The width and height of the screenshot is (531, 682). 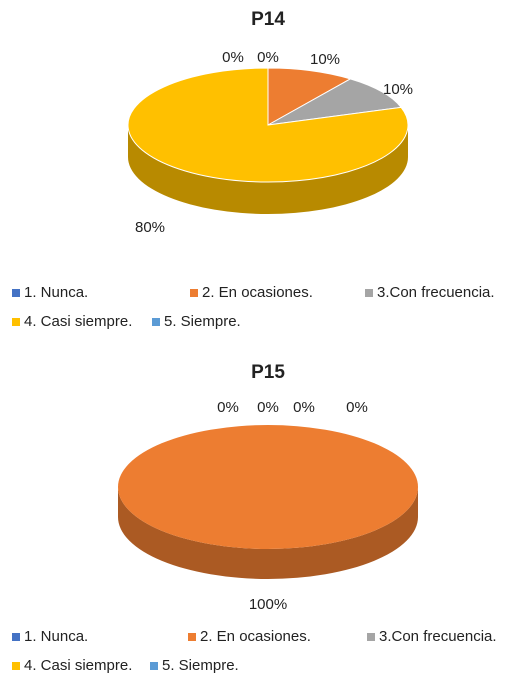 I want to click on chart-title: P14, so click(x=268, y=19).